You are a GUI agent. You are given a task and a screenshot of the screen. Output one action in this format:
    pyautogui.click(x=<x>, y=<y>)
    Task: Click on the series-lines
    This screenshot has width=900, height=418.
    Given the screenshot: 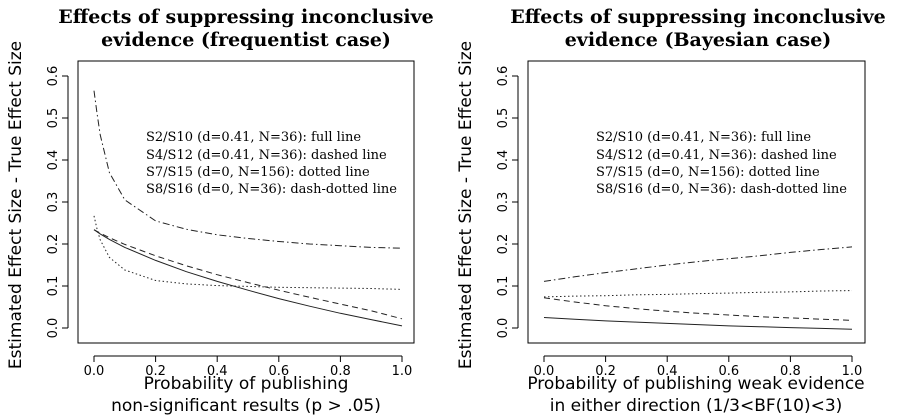 What is the action you would take?
    pyautogui.click(x=698, y=288)
    